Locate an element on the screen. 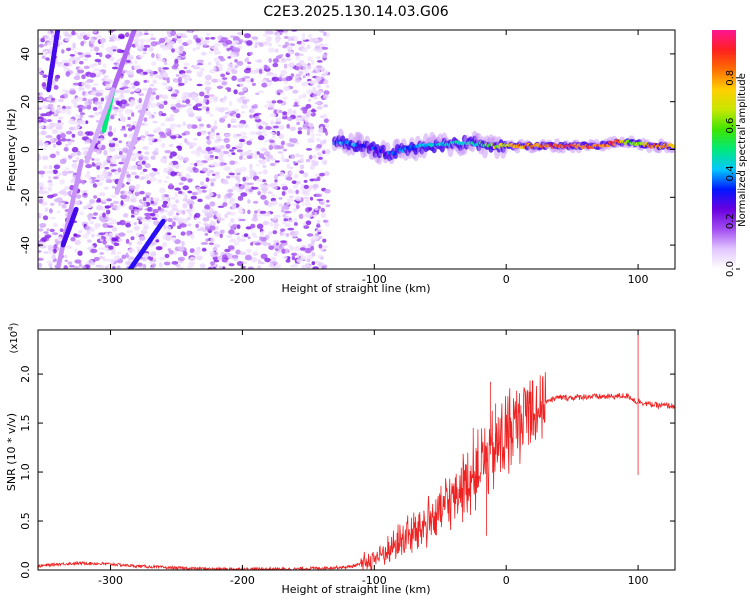  y-tick-label: 0.5 is located at coordinates (25, 521).